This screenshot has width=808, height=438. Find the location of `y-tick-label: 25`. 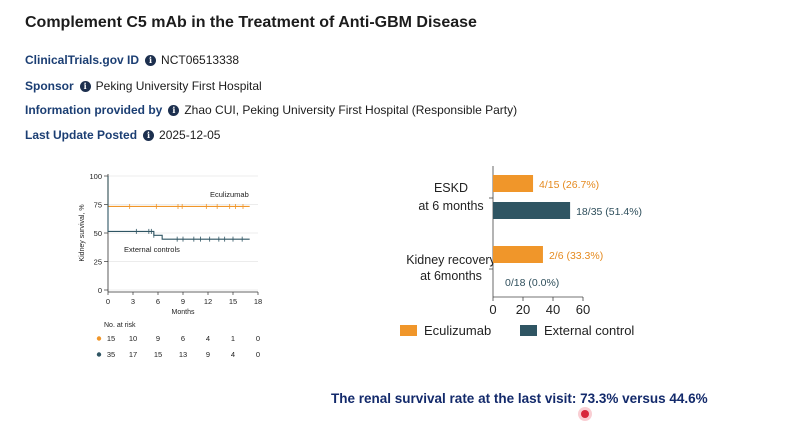

y-tick-label: 25 is located at coordinates (98, 262).